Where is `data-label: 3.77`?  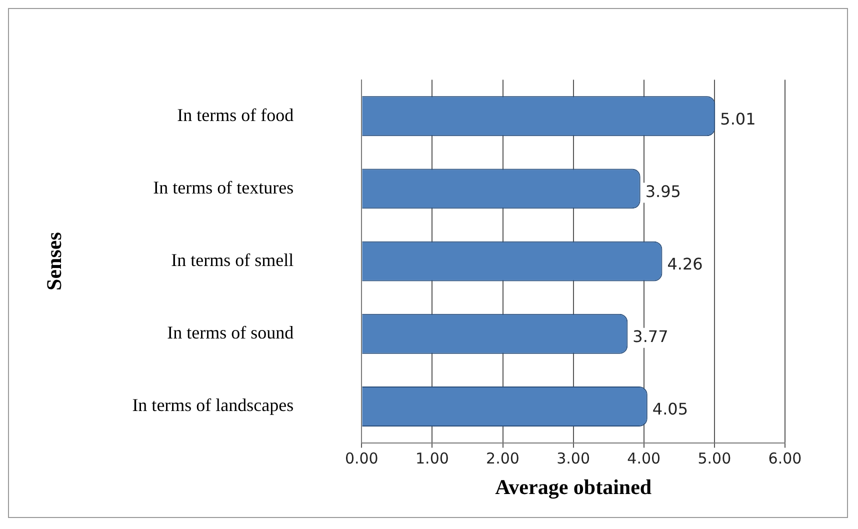 data-label: 3.77 is located at coordinates (650, 336).